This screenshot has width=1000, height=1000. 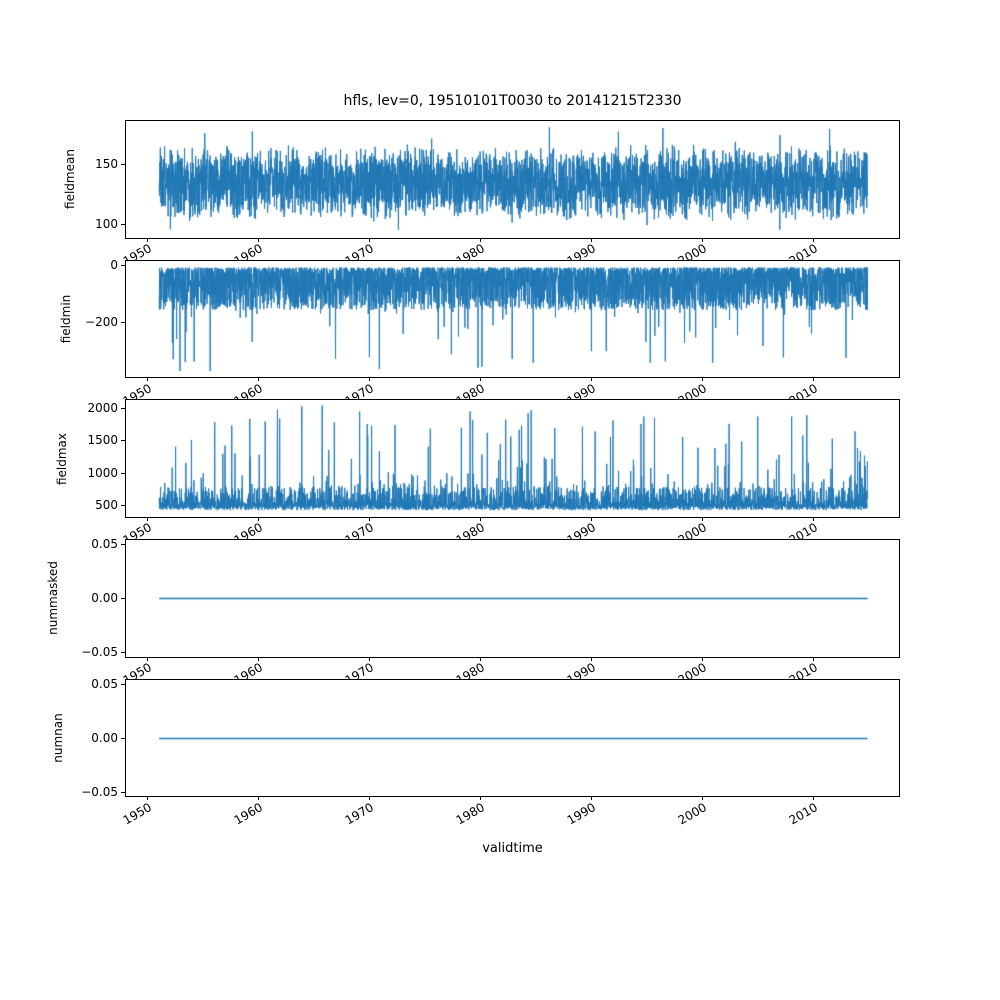 What do you see at coordinates (101, 322) in the screenshot?
I see `y-tick-label: −200` at bounding box center [101, 322].